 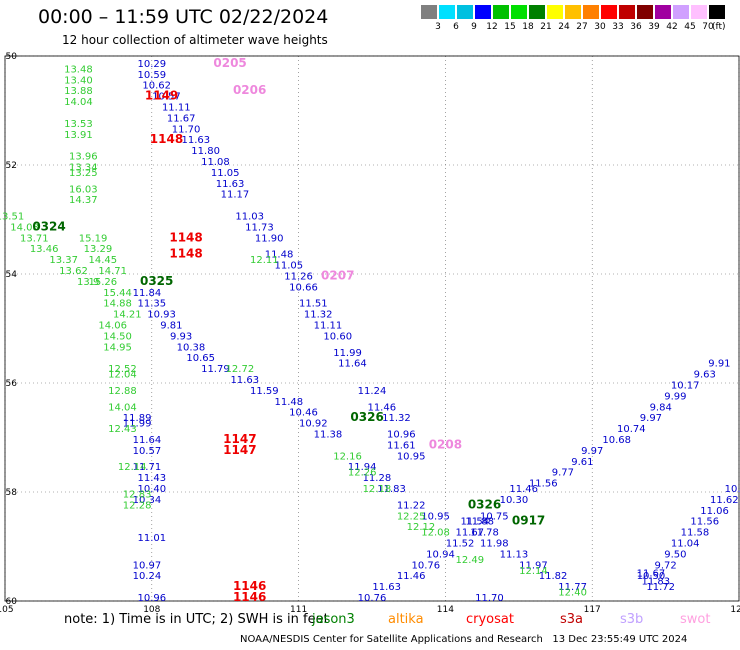 I want to click on data-label: 13.37, so click(x=63, y=260).